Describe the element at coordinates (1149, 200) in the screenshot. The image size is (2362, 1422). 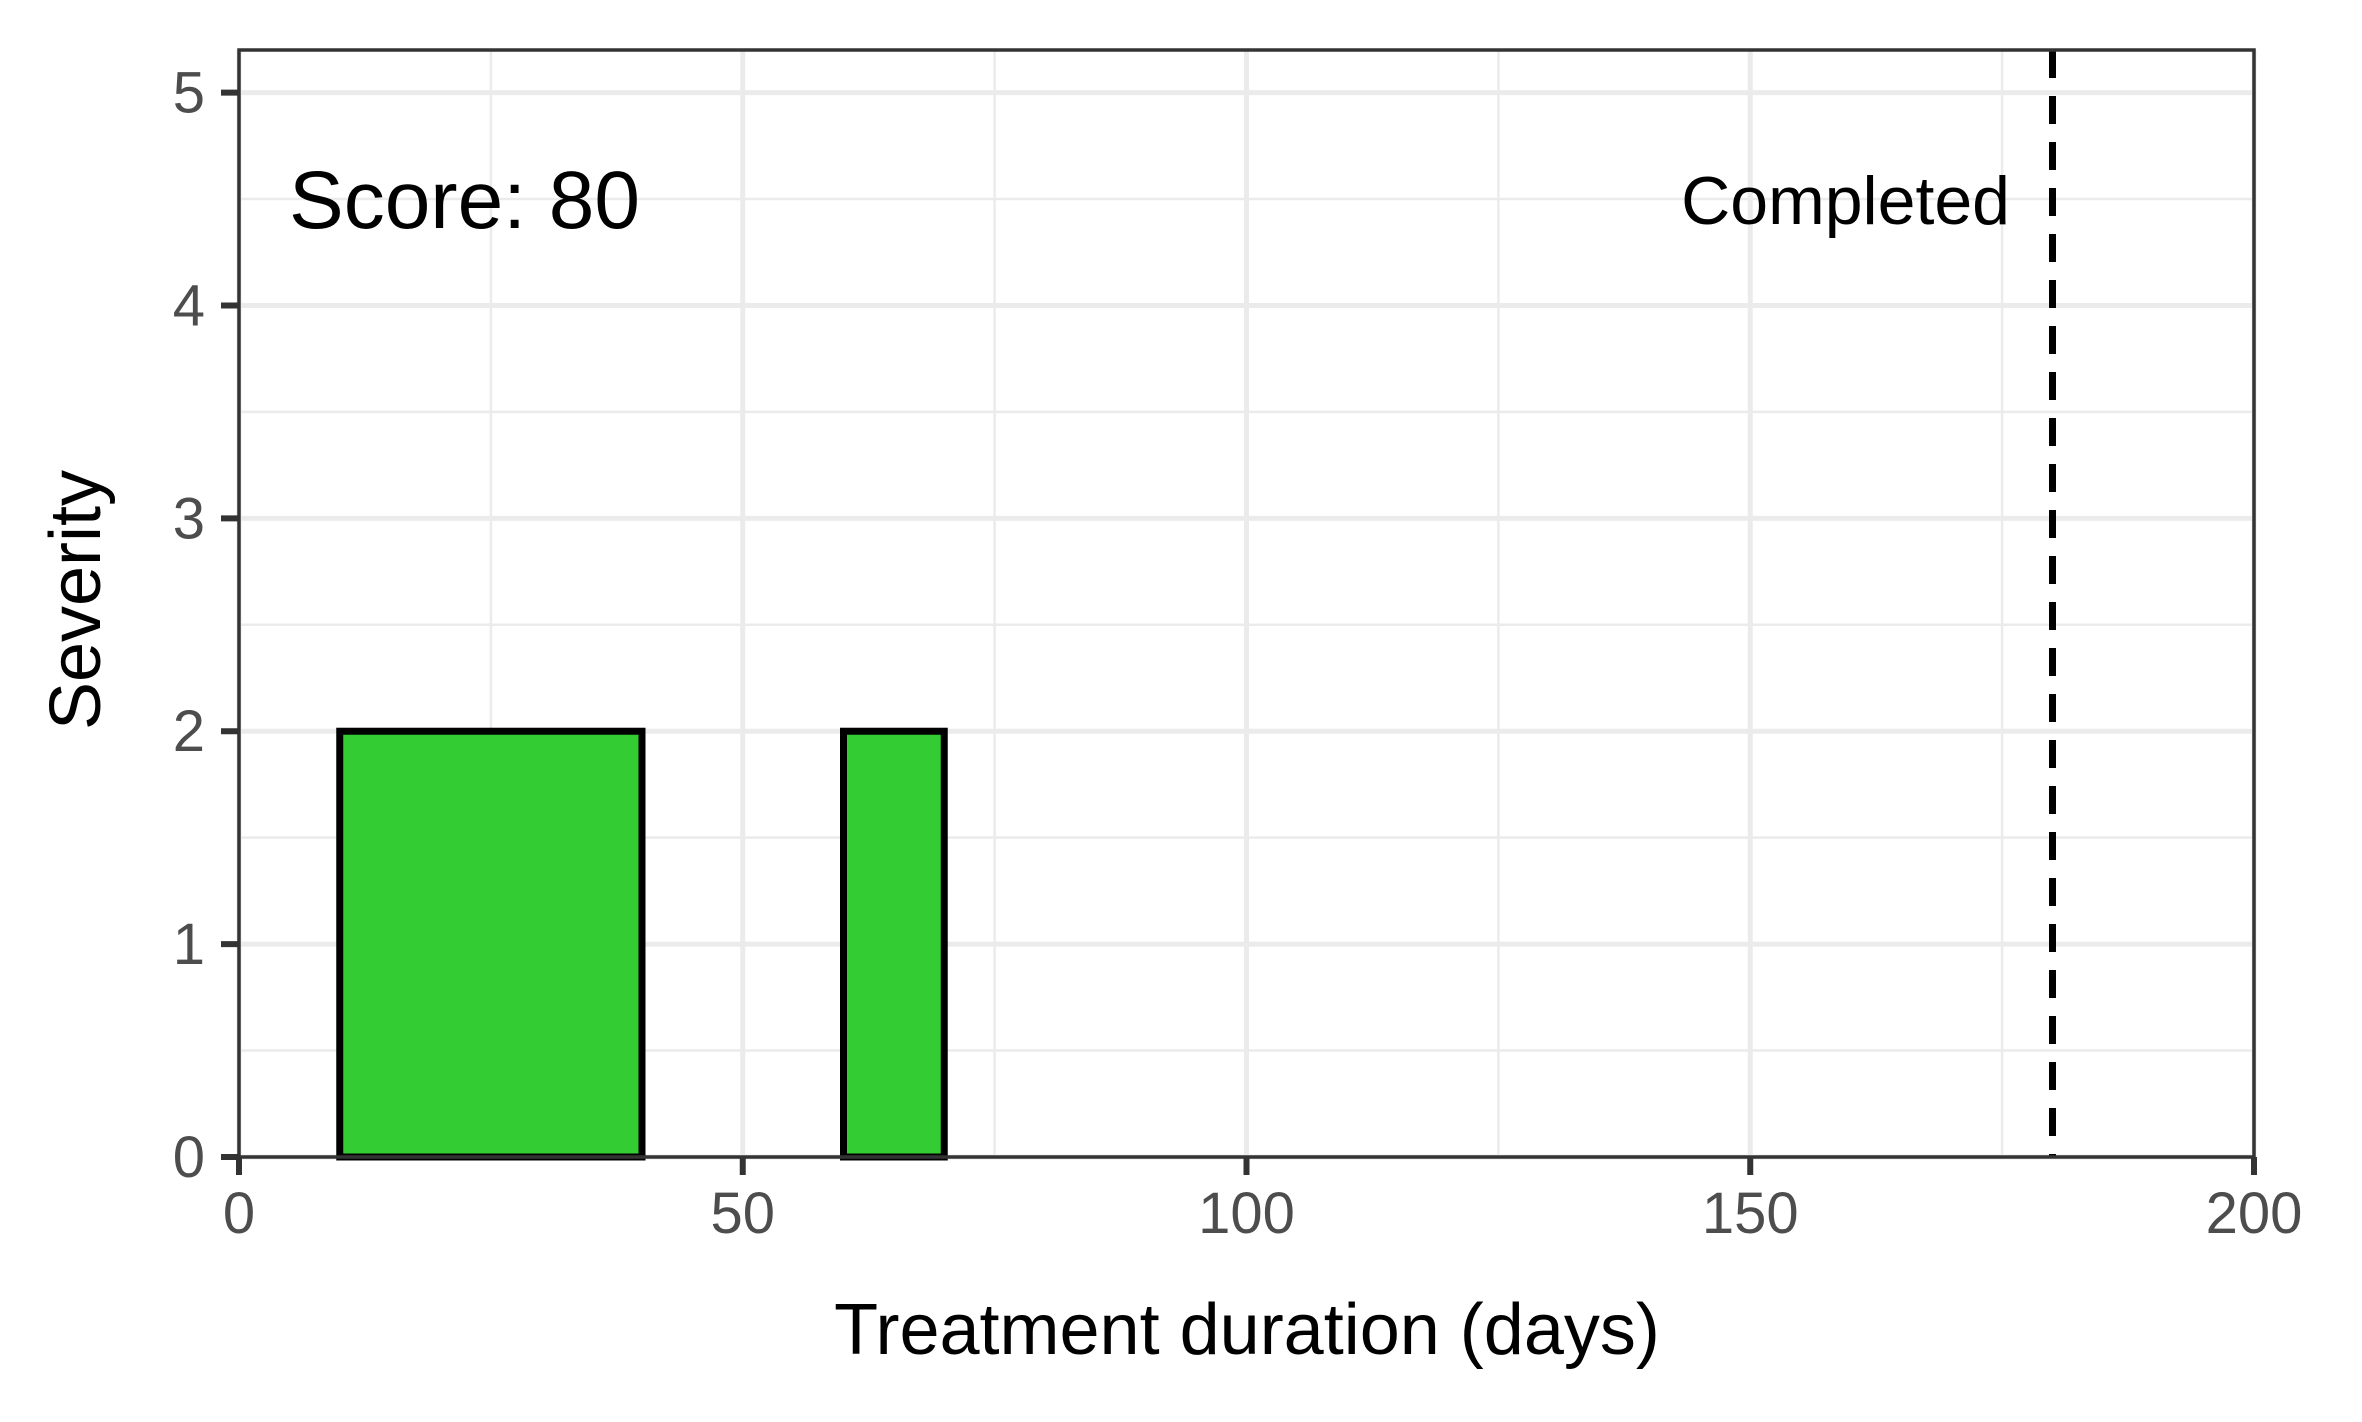
I see `annotation-layer: Score: 80 Completed` at that location.